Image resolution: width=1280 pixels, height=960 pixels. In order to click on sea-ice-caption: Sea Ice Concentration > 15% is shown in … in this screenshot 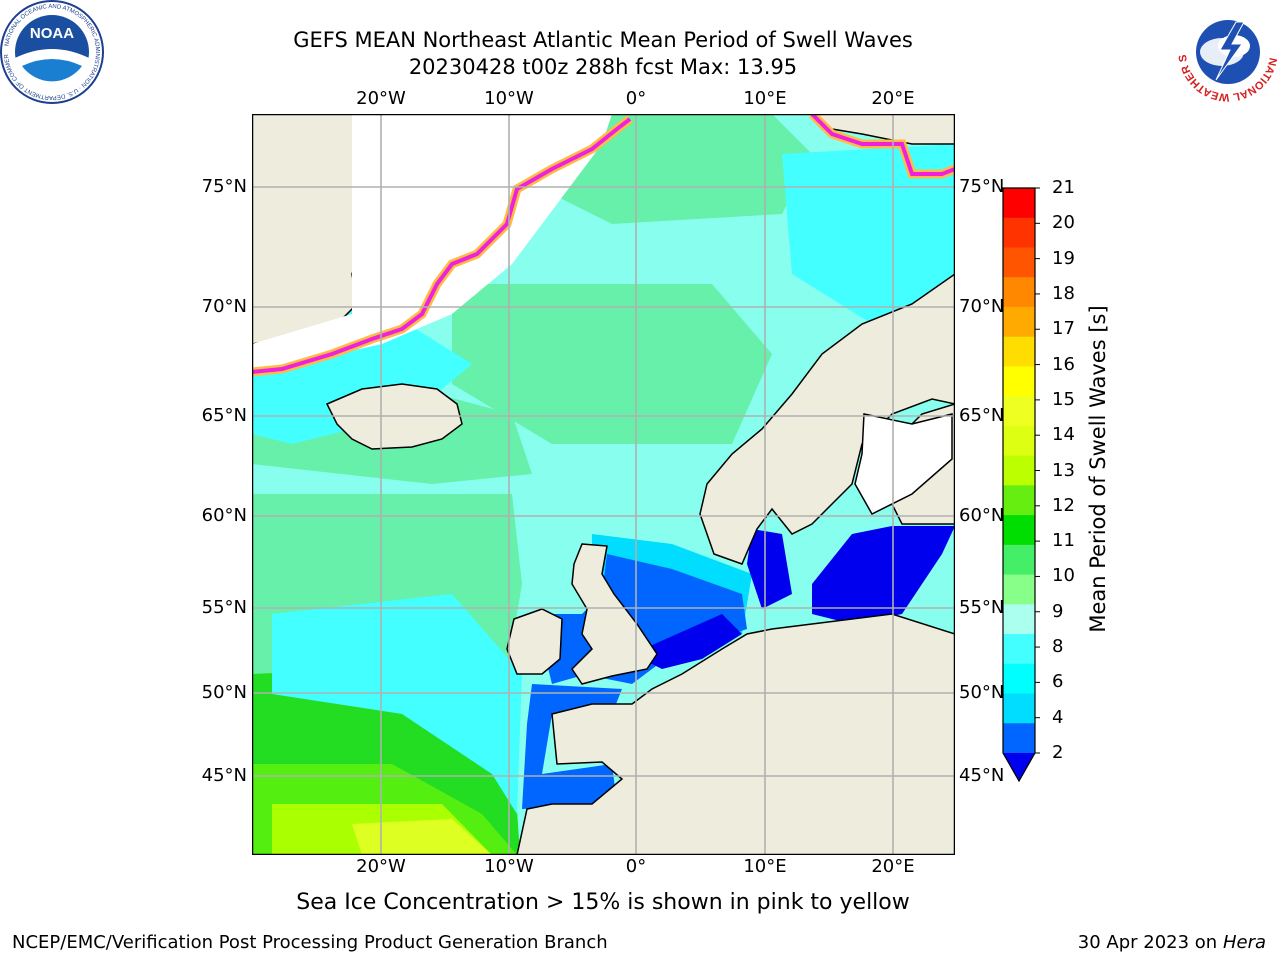, I will do `click(603, 902)`.